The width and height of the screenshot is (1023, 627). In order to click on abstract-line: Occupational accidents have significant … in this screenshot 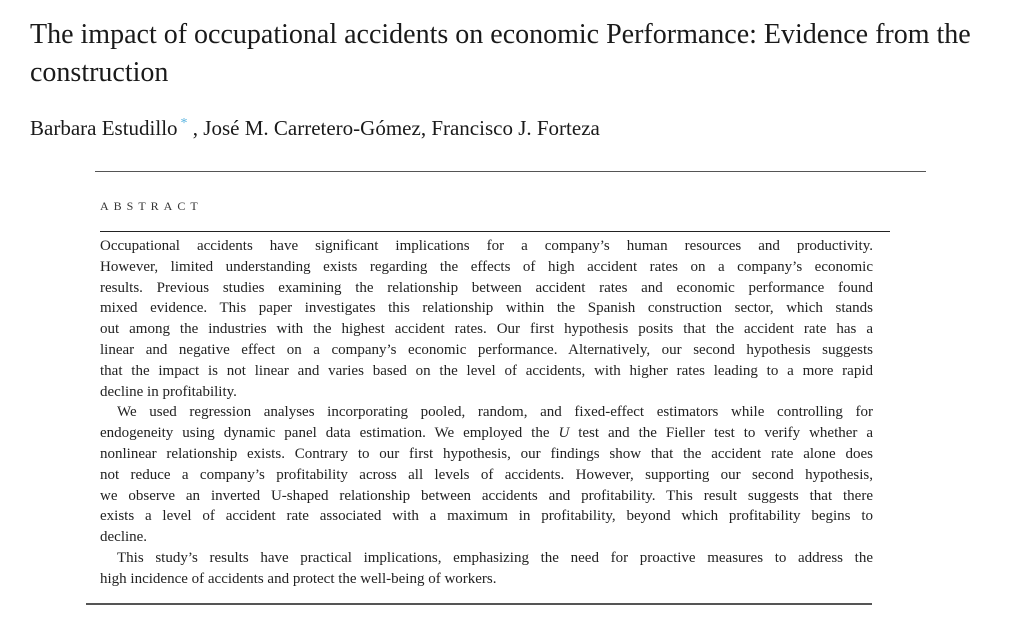, I will do `click(486, 246)`.